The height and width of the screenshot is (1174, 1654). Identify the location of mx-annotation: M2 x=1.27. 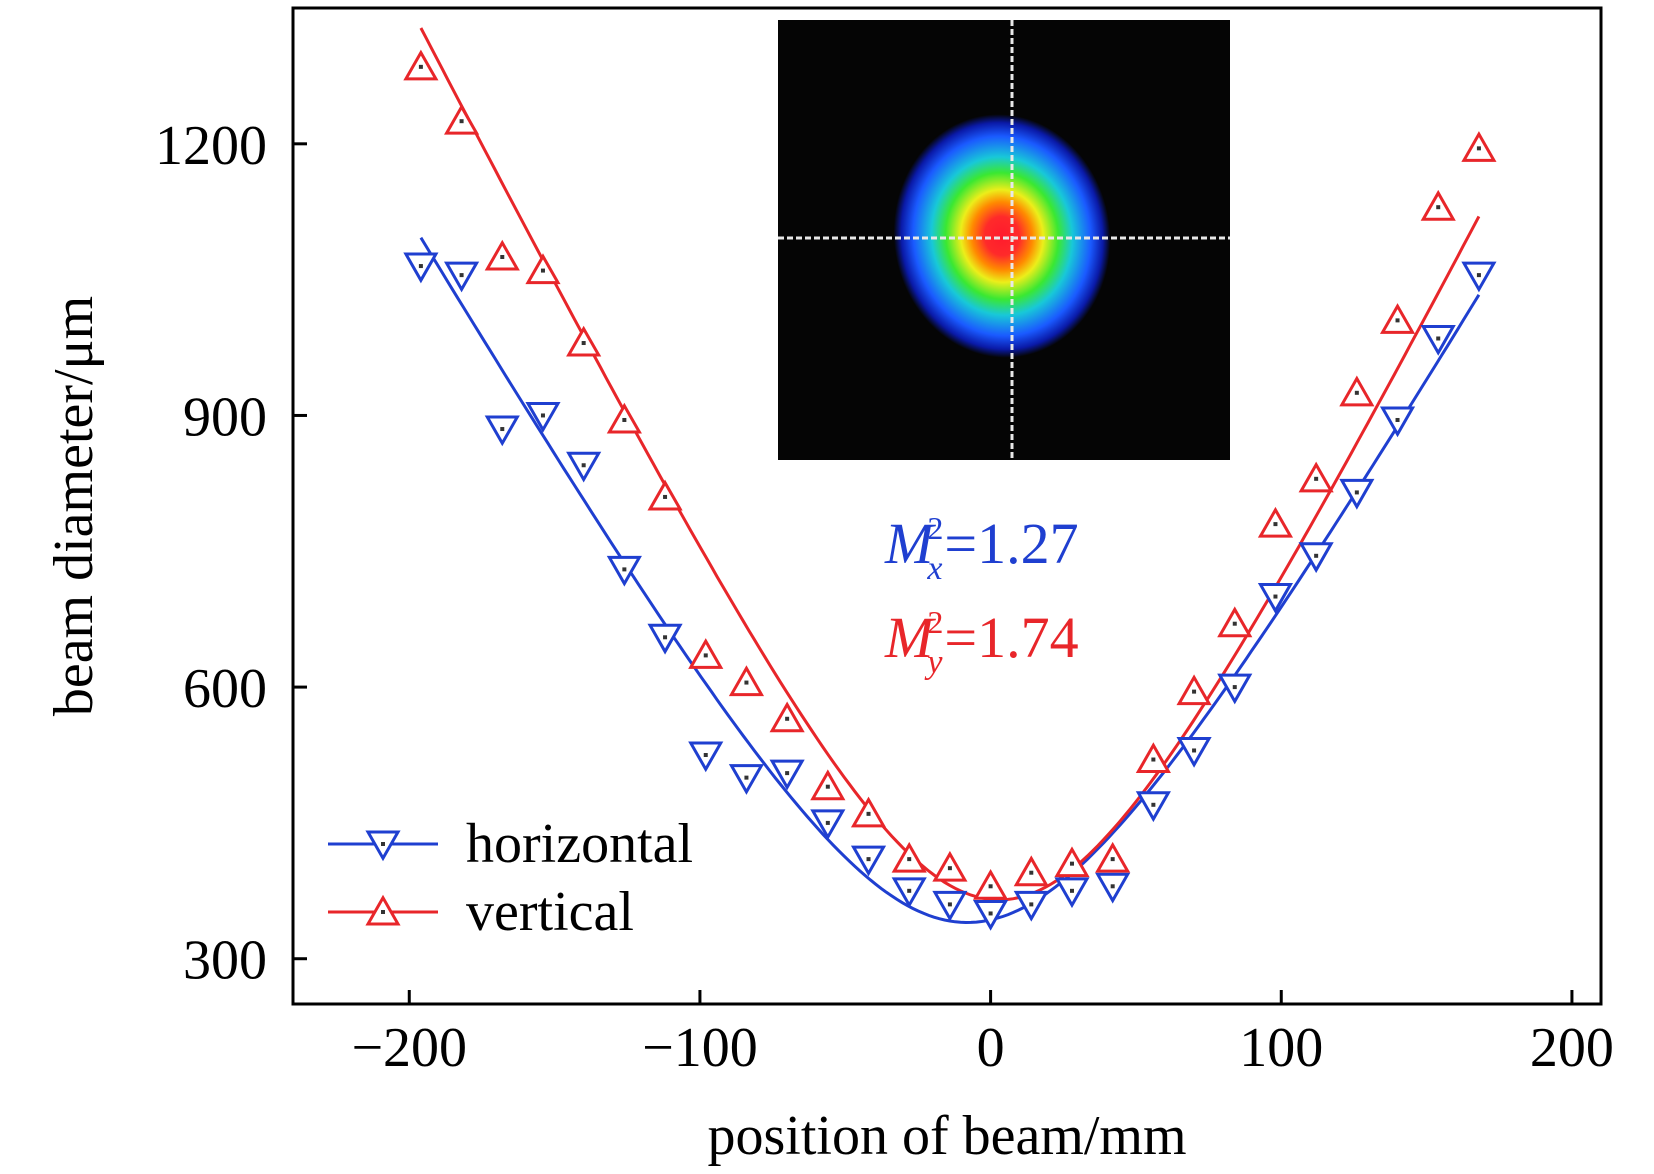
(981, 548).